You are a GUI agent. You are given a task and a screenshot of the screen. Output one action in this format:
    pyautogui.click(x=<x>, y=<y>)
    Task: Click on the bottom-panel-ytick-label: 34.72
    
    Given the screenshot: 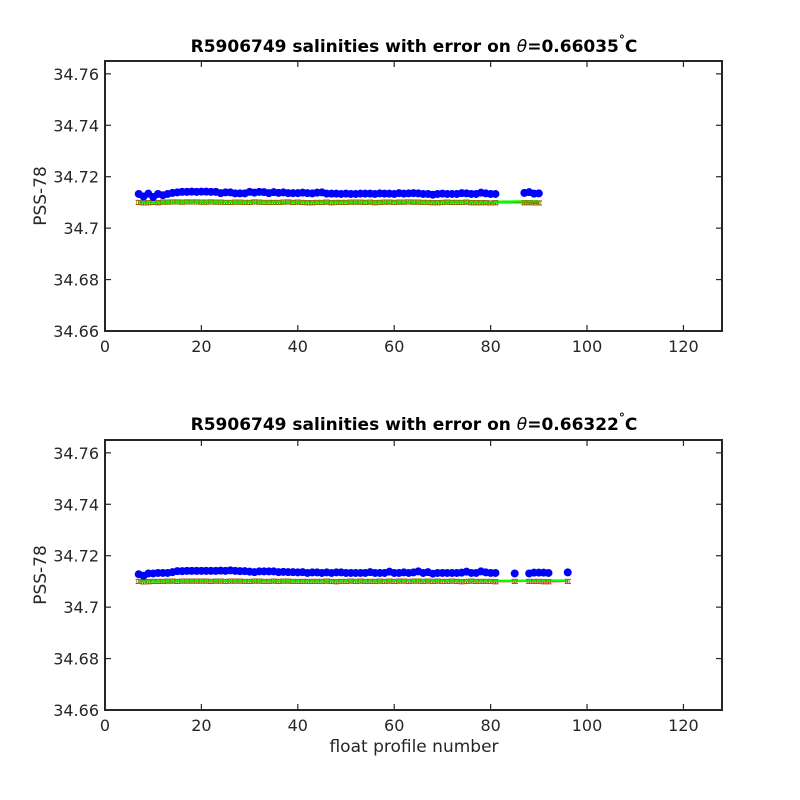 What is the action you would take?
    pyautogui.click(x=76, y=556)
    